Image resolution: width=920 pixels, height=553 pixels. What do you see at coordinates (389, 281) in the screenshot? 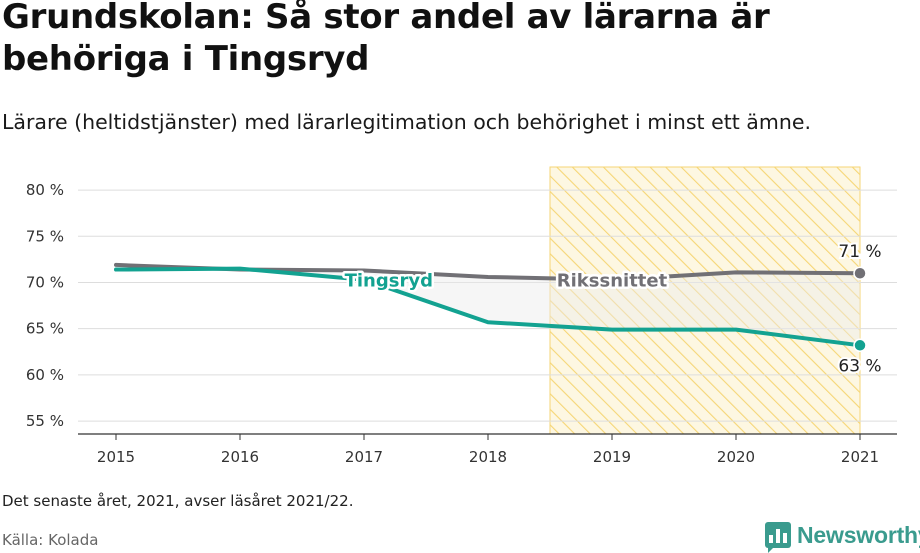
I see `tingsryd-label: Tingsryd` at bounding box center [389, 281].